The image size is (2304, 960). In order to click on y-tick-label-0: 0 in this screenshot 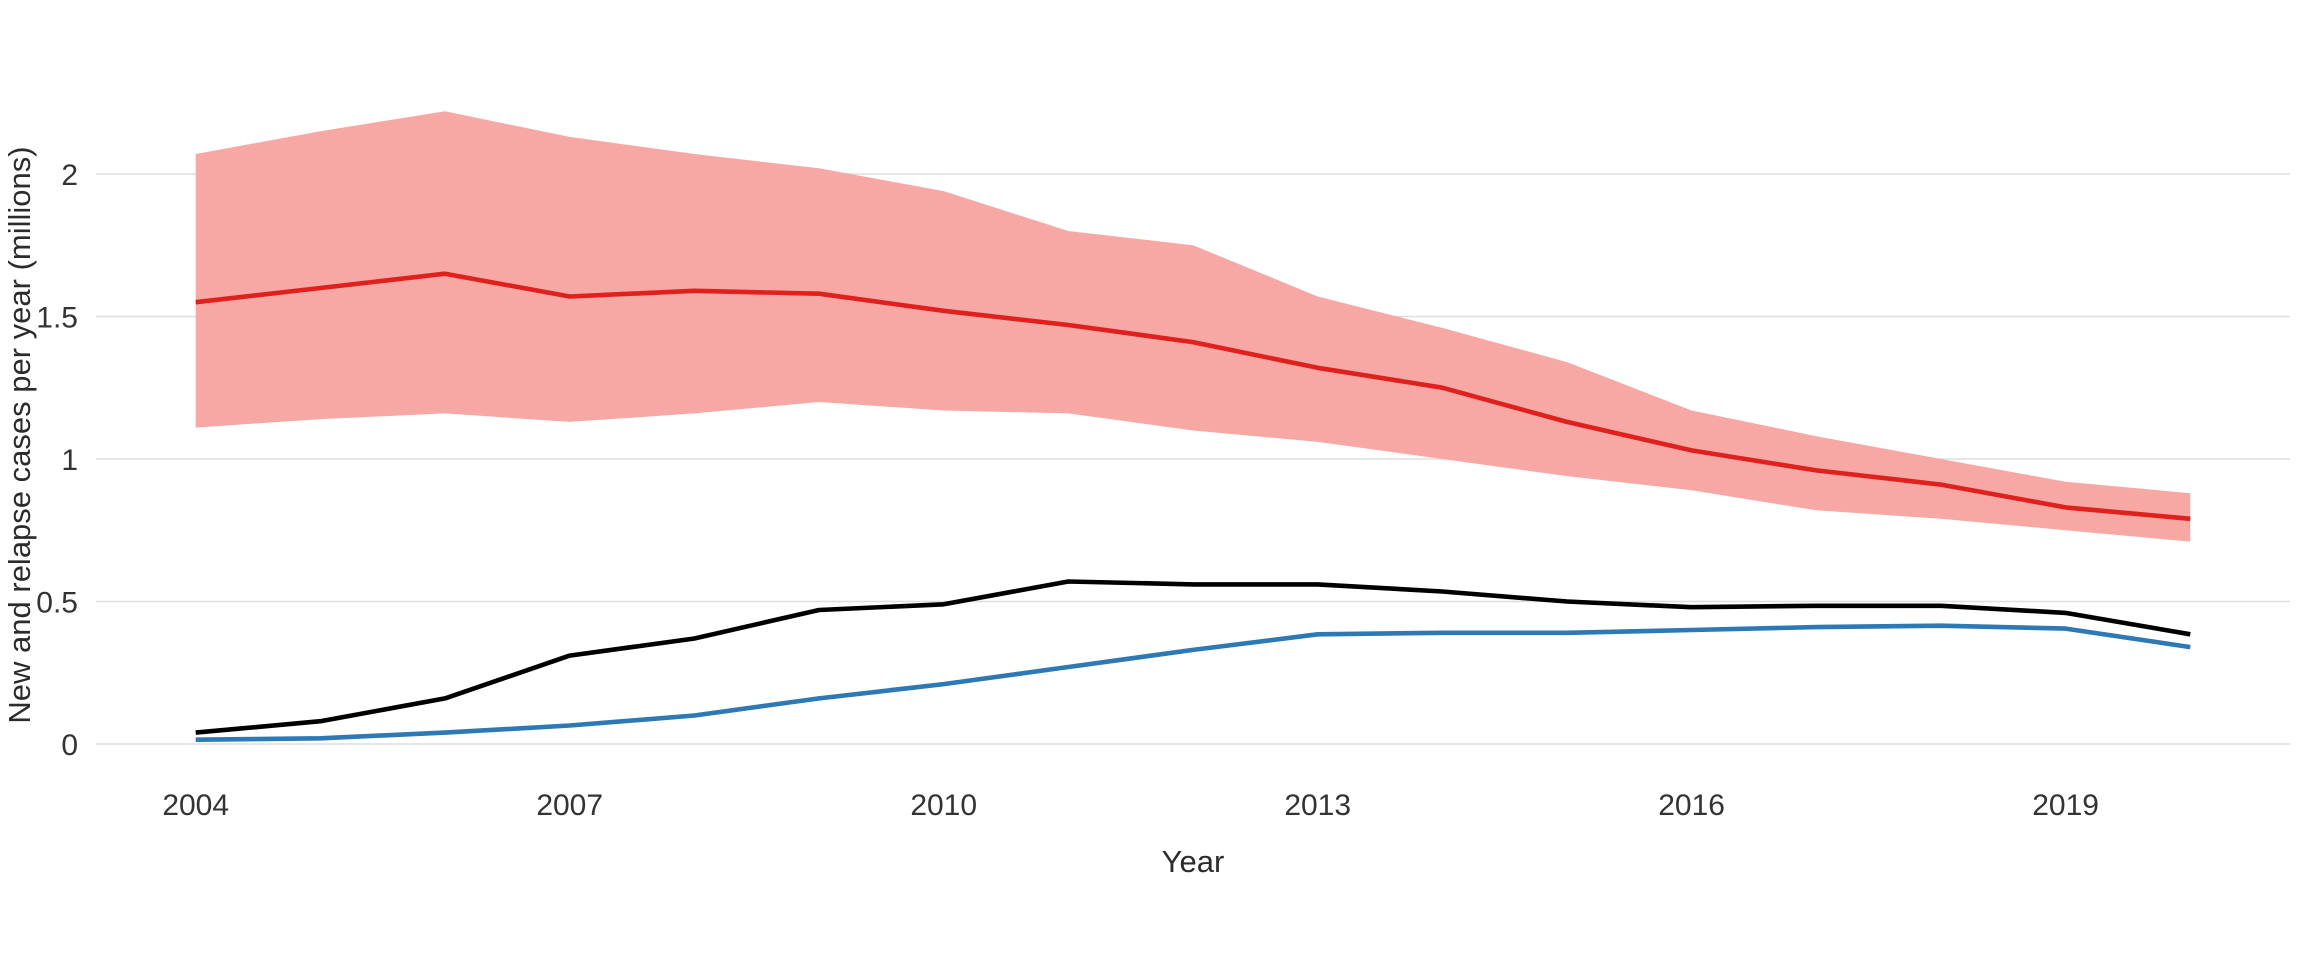, I will do `click(69, 745)`.